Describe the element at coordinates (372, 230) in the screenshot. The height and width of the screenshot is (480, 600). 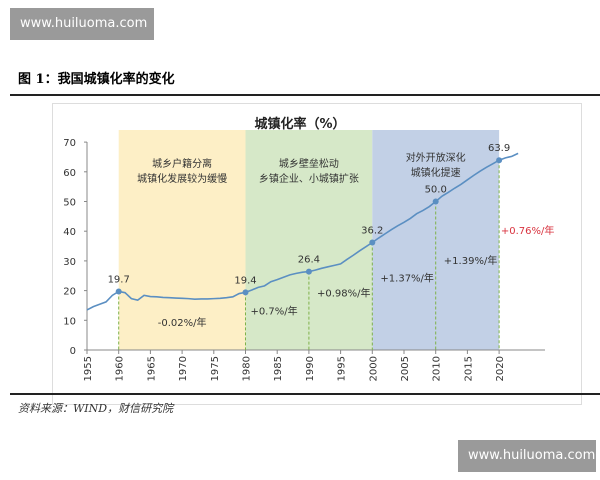
I see `data-label: 36.2` at that location.